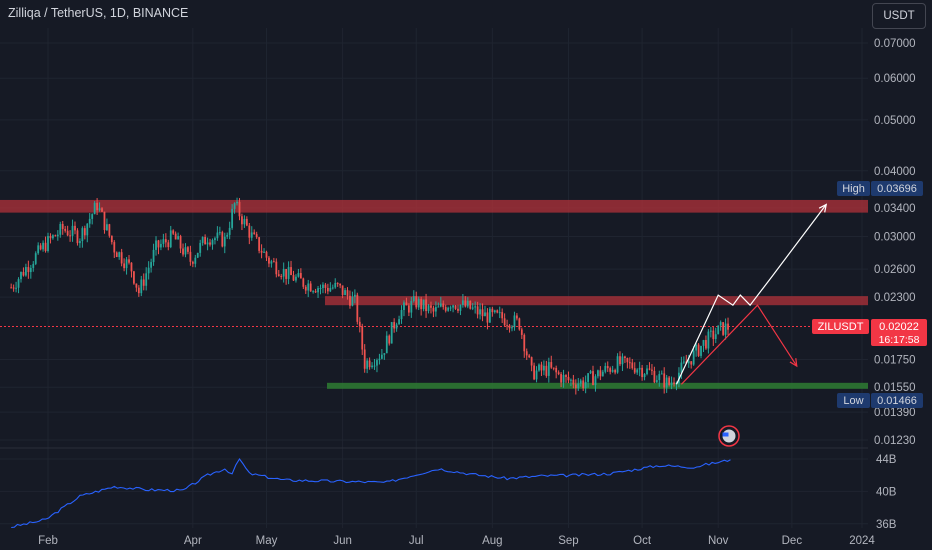  What do you see at coordinates (899, 16) in the screenshot?
I see `currency-selector: USDT` at bounding box center [899, 16].